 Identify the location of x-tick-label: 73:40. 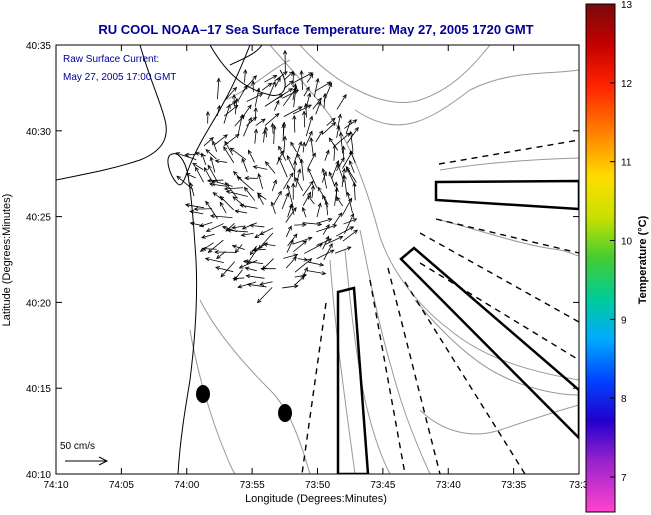
(448, 485).